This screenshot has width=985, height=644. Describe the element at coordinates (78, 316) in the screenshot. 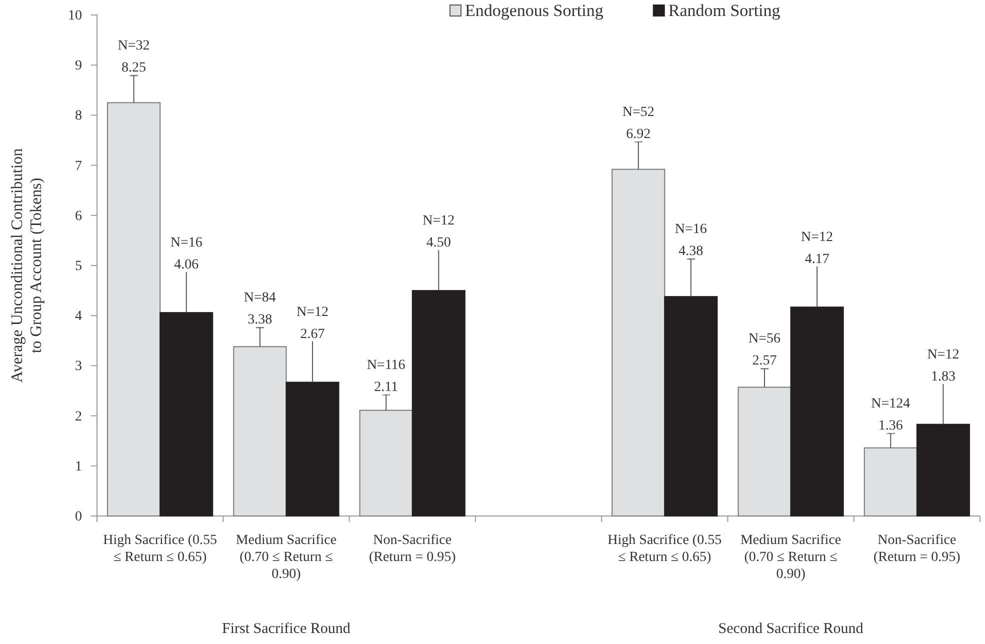

I see `y-tick-label: 4` at that location.